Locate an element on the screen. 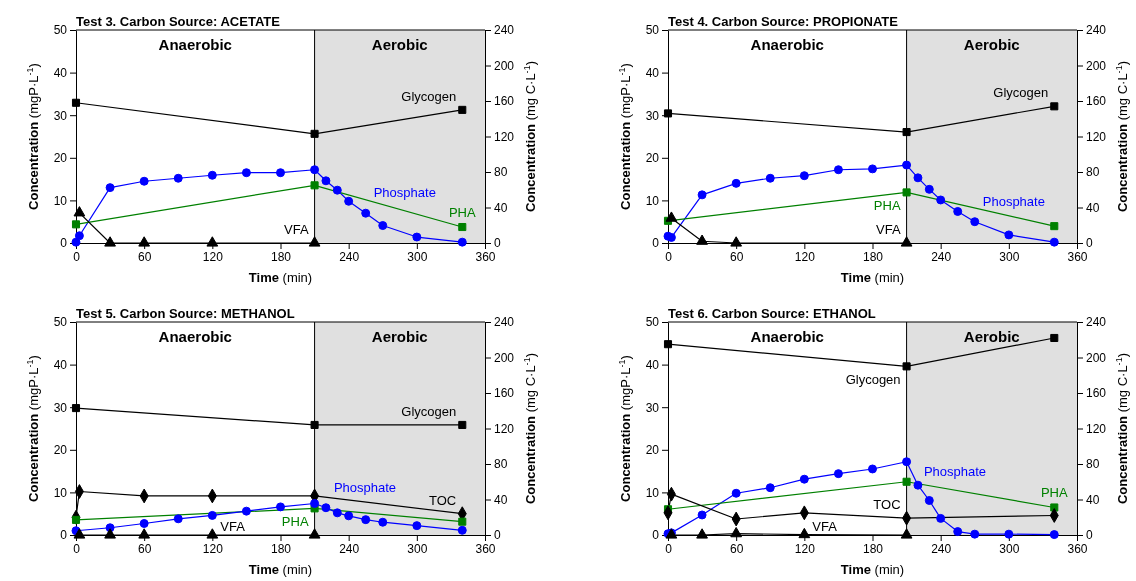 Image resolution: width=1136 pixels, height=581 pixels. chart-title: Test 3. Carbon Source: ACETATE is located at coordinates (178, 21).